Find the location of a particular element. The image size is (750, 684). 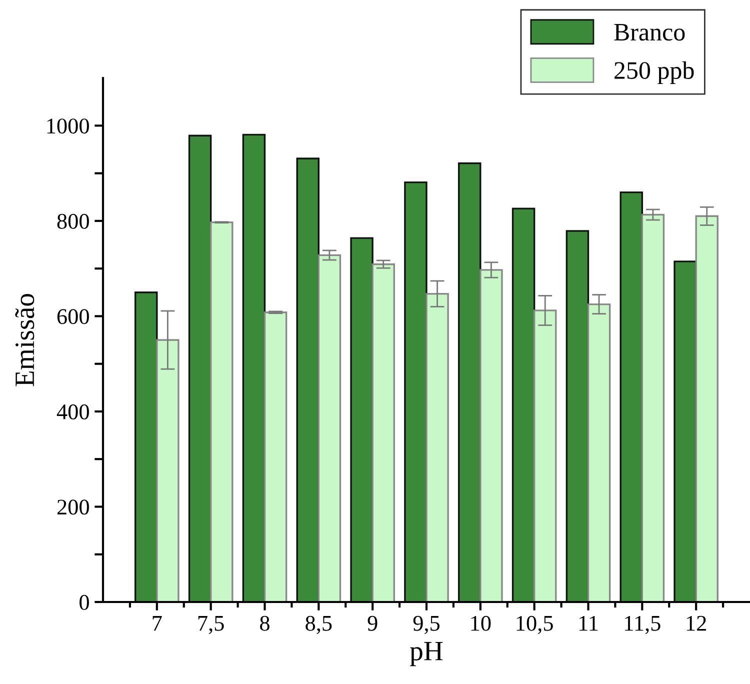

x-tick-label: 12 is located at coordinates (696, 623).